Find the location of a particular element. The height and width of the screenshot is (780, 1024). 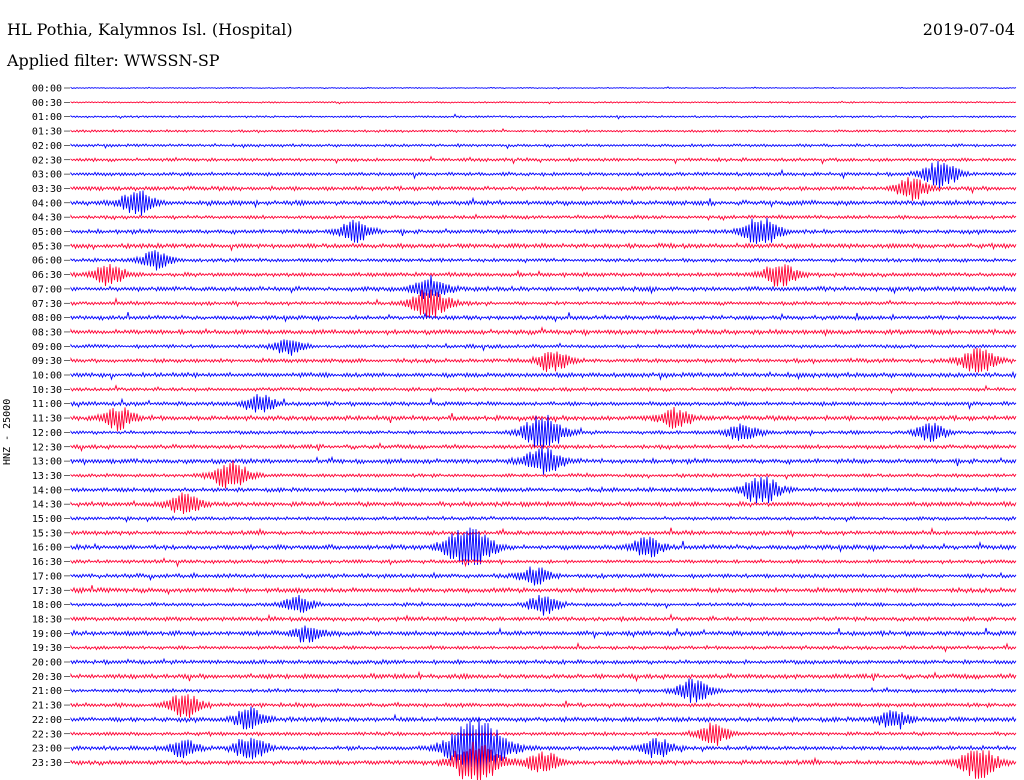

row-label: 21:00 is located at coordinates (47, 691).